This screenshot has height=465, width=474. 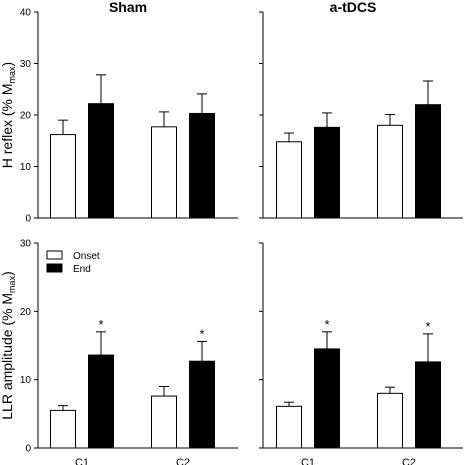 What do you see at coordinates (82, 269) in the screenshot?
I see `legend-label: End` at bounding box center [82, 269].